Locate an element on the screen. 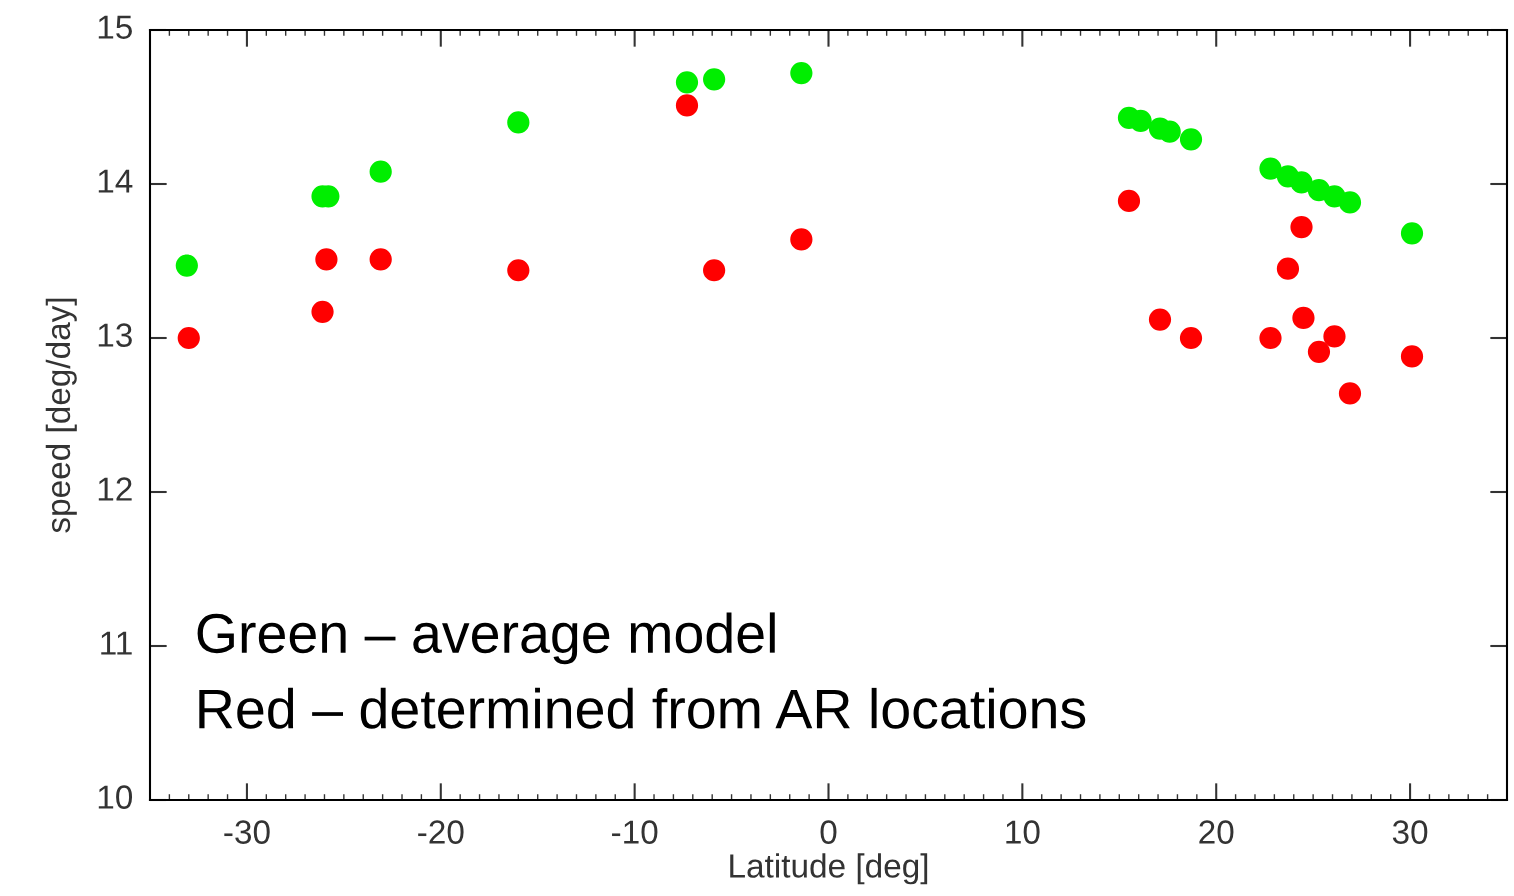  y-tick-label: 10 is located at coordinates (115, 797).